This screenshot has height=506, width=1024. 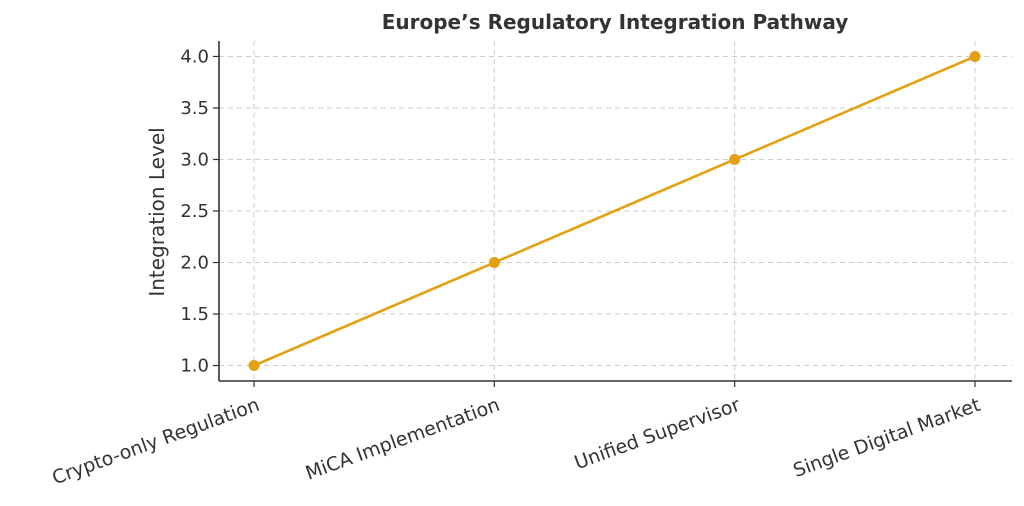 What do you see at coordinates (658, 434) in the screenshot?
I see `x-tick-label: Unified Supervisor` at bounding box center [658, 434].